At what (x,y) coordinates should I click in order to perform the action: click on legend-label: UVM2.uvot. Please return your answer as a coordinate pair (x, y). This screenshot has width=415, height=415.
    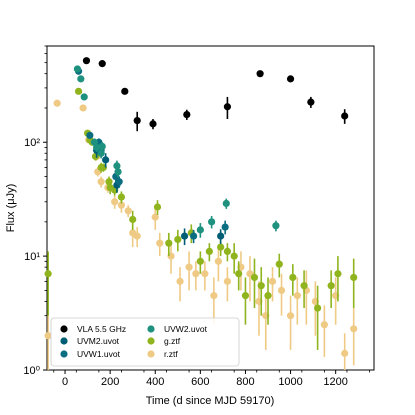
    Looking at the image, I should click on (98, 341).